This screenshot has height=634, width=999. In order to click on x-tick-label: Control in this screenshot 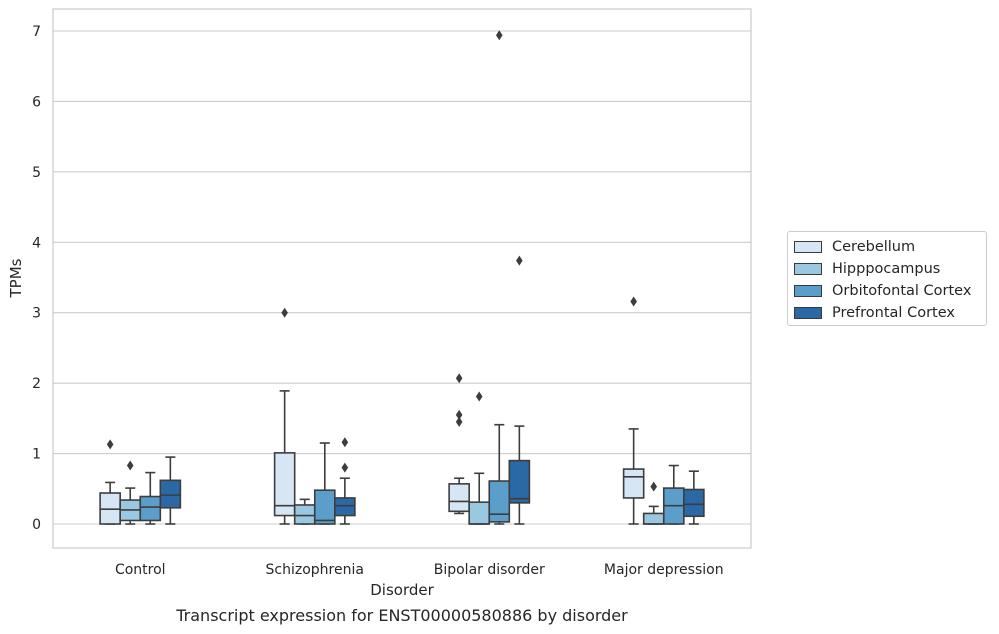, I will do `click(140, 570)`.